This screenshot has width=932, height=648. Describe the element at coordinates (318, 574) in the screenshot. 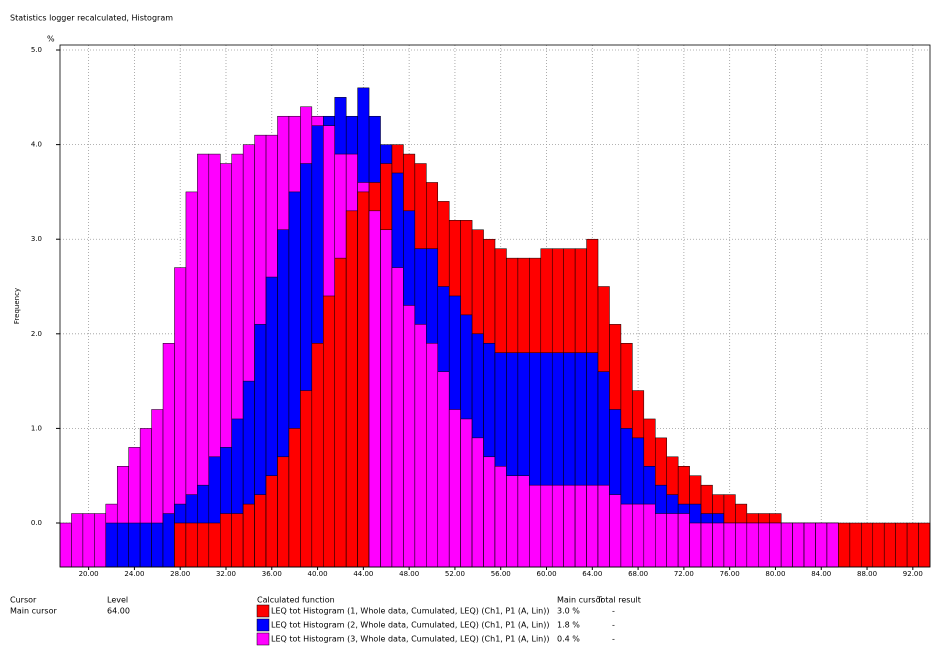

I see `x-tick-label: 40.00` at that location.